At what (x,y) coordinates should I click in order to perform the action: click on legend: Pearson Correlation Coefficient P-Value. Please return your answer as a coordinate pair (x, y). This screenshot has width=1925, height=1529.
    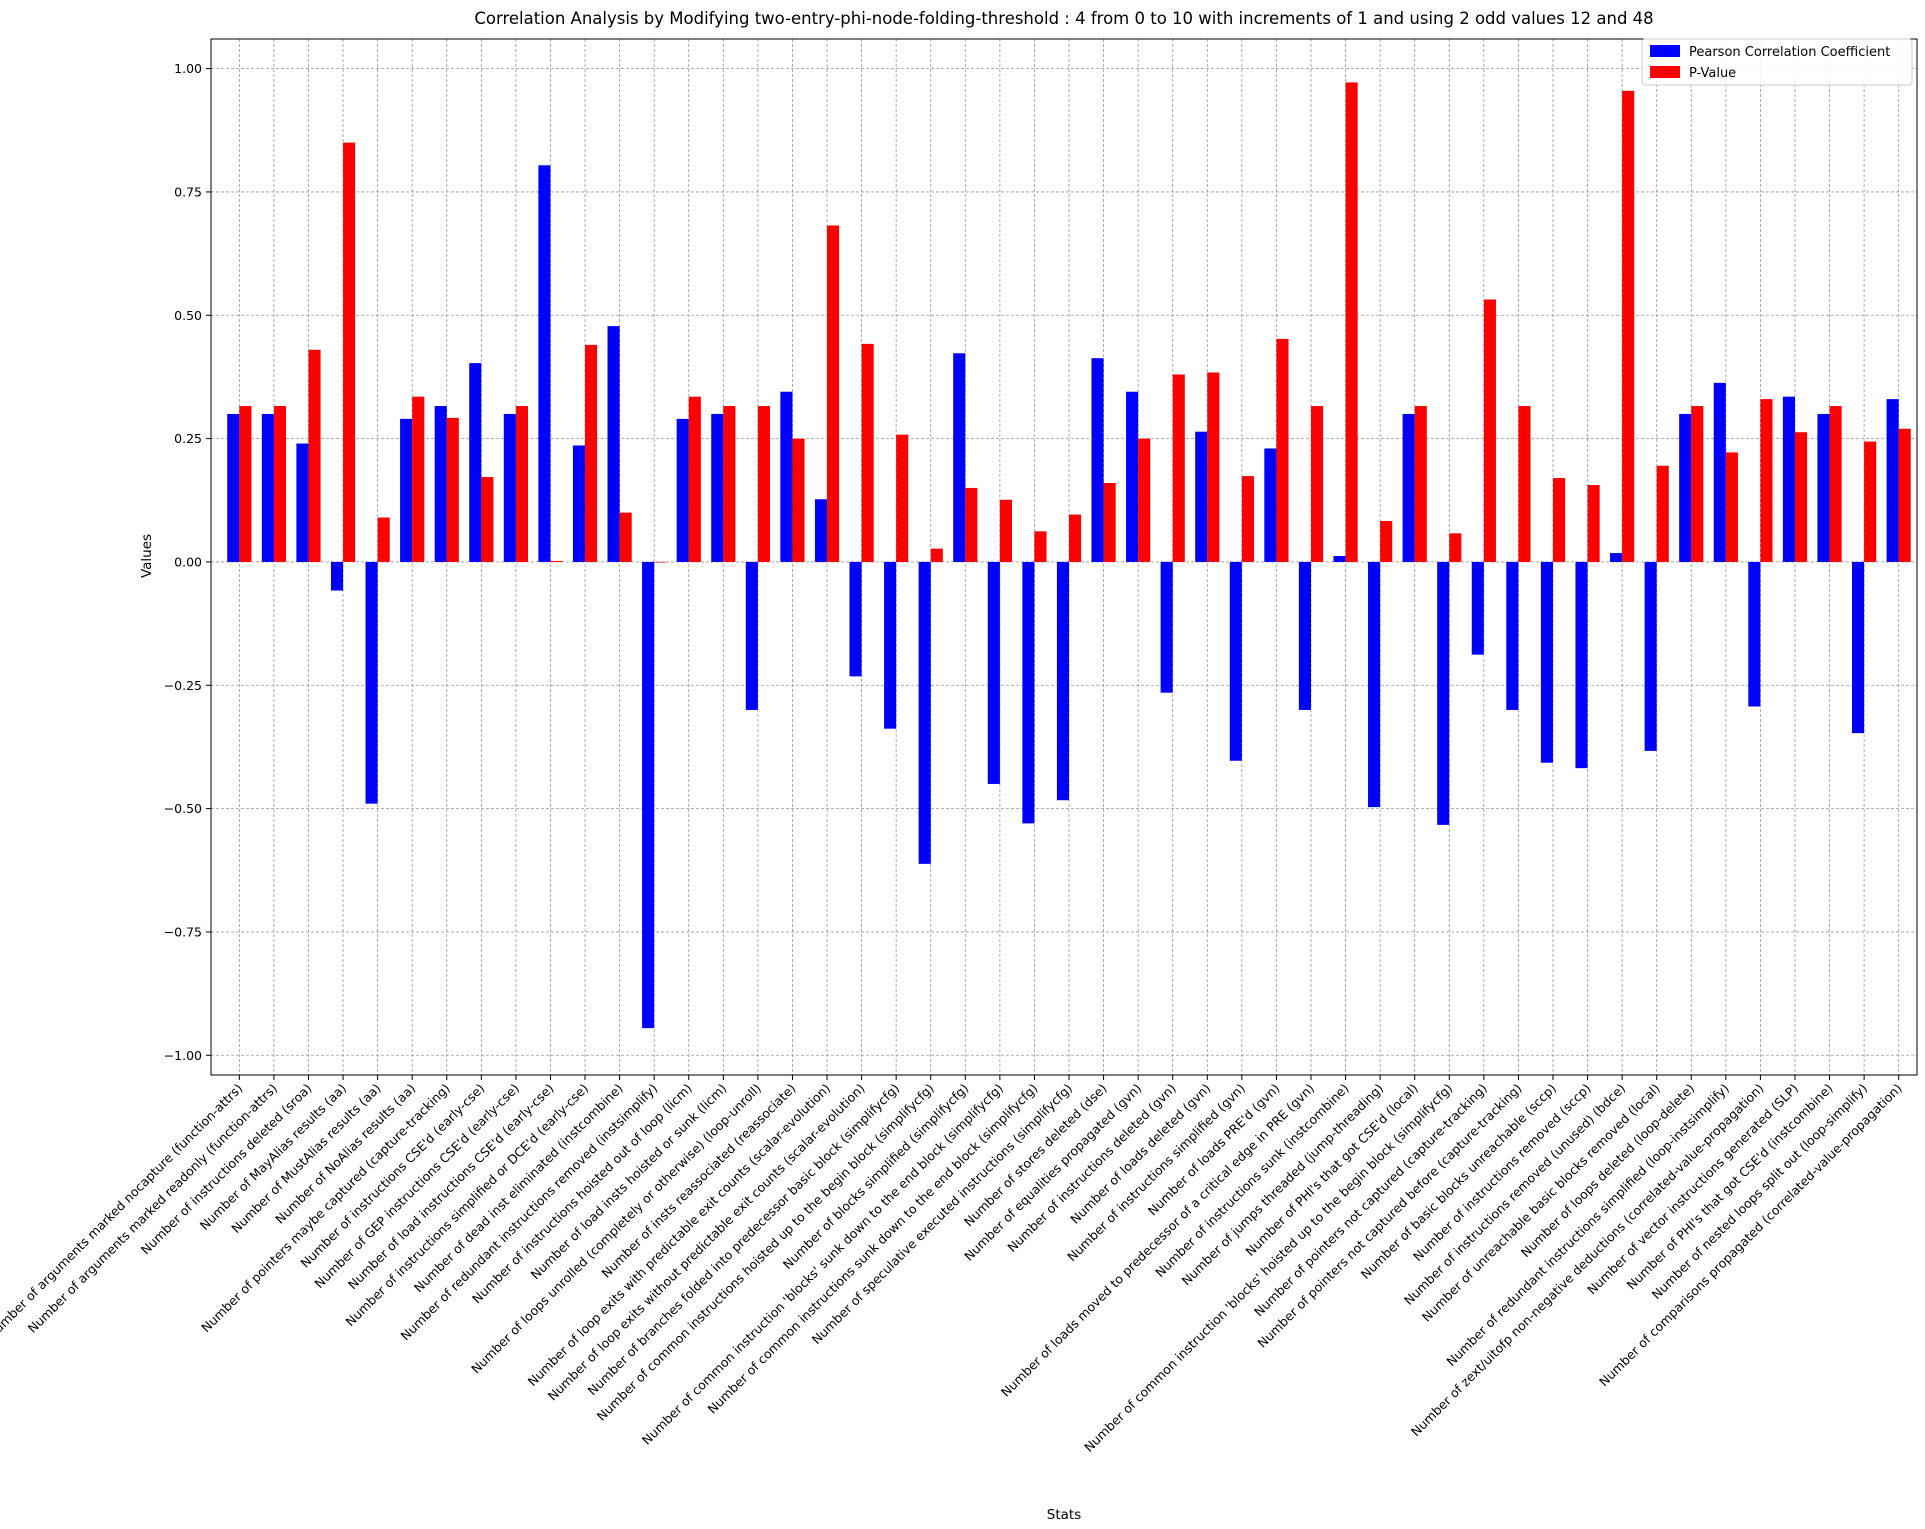
    Looking at the image, I should click on (1777, 62).